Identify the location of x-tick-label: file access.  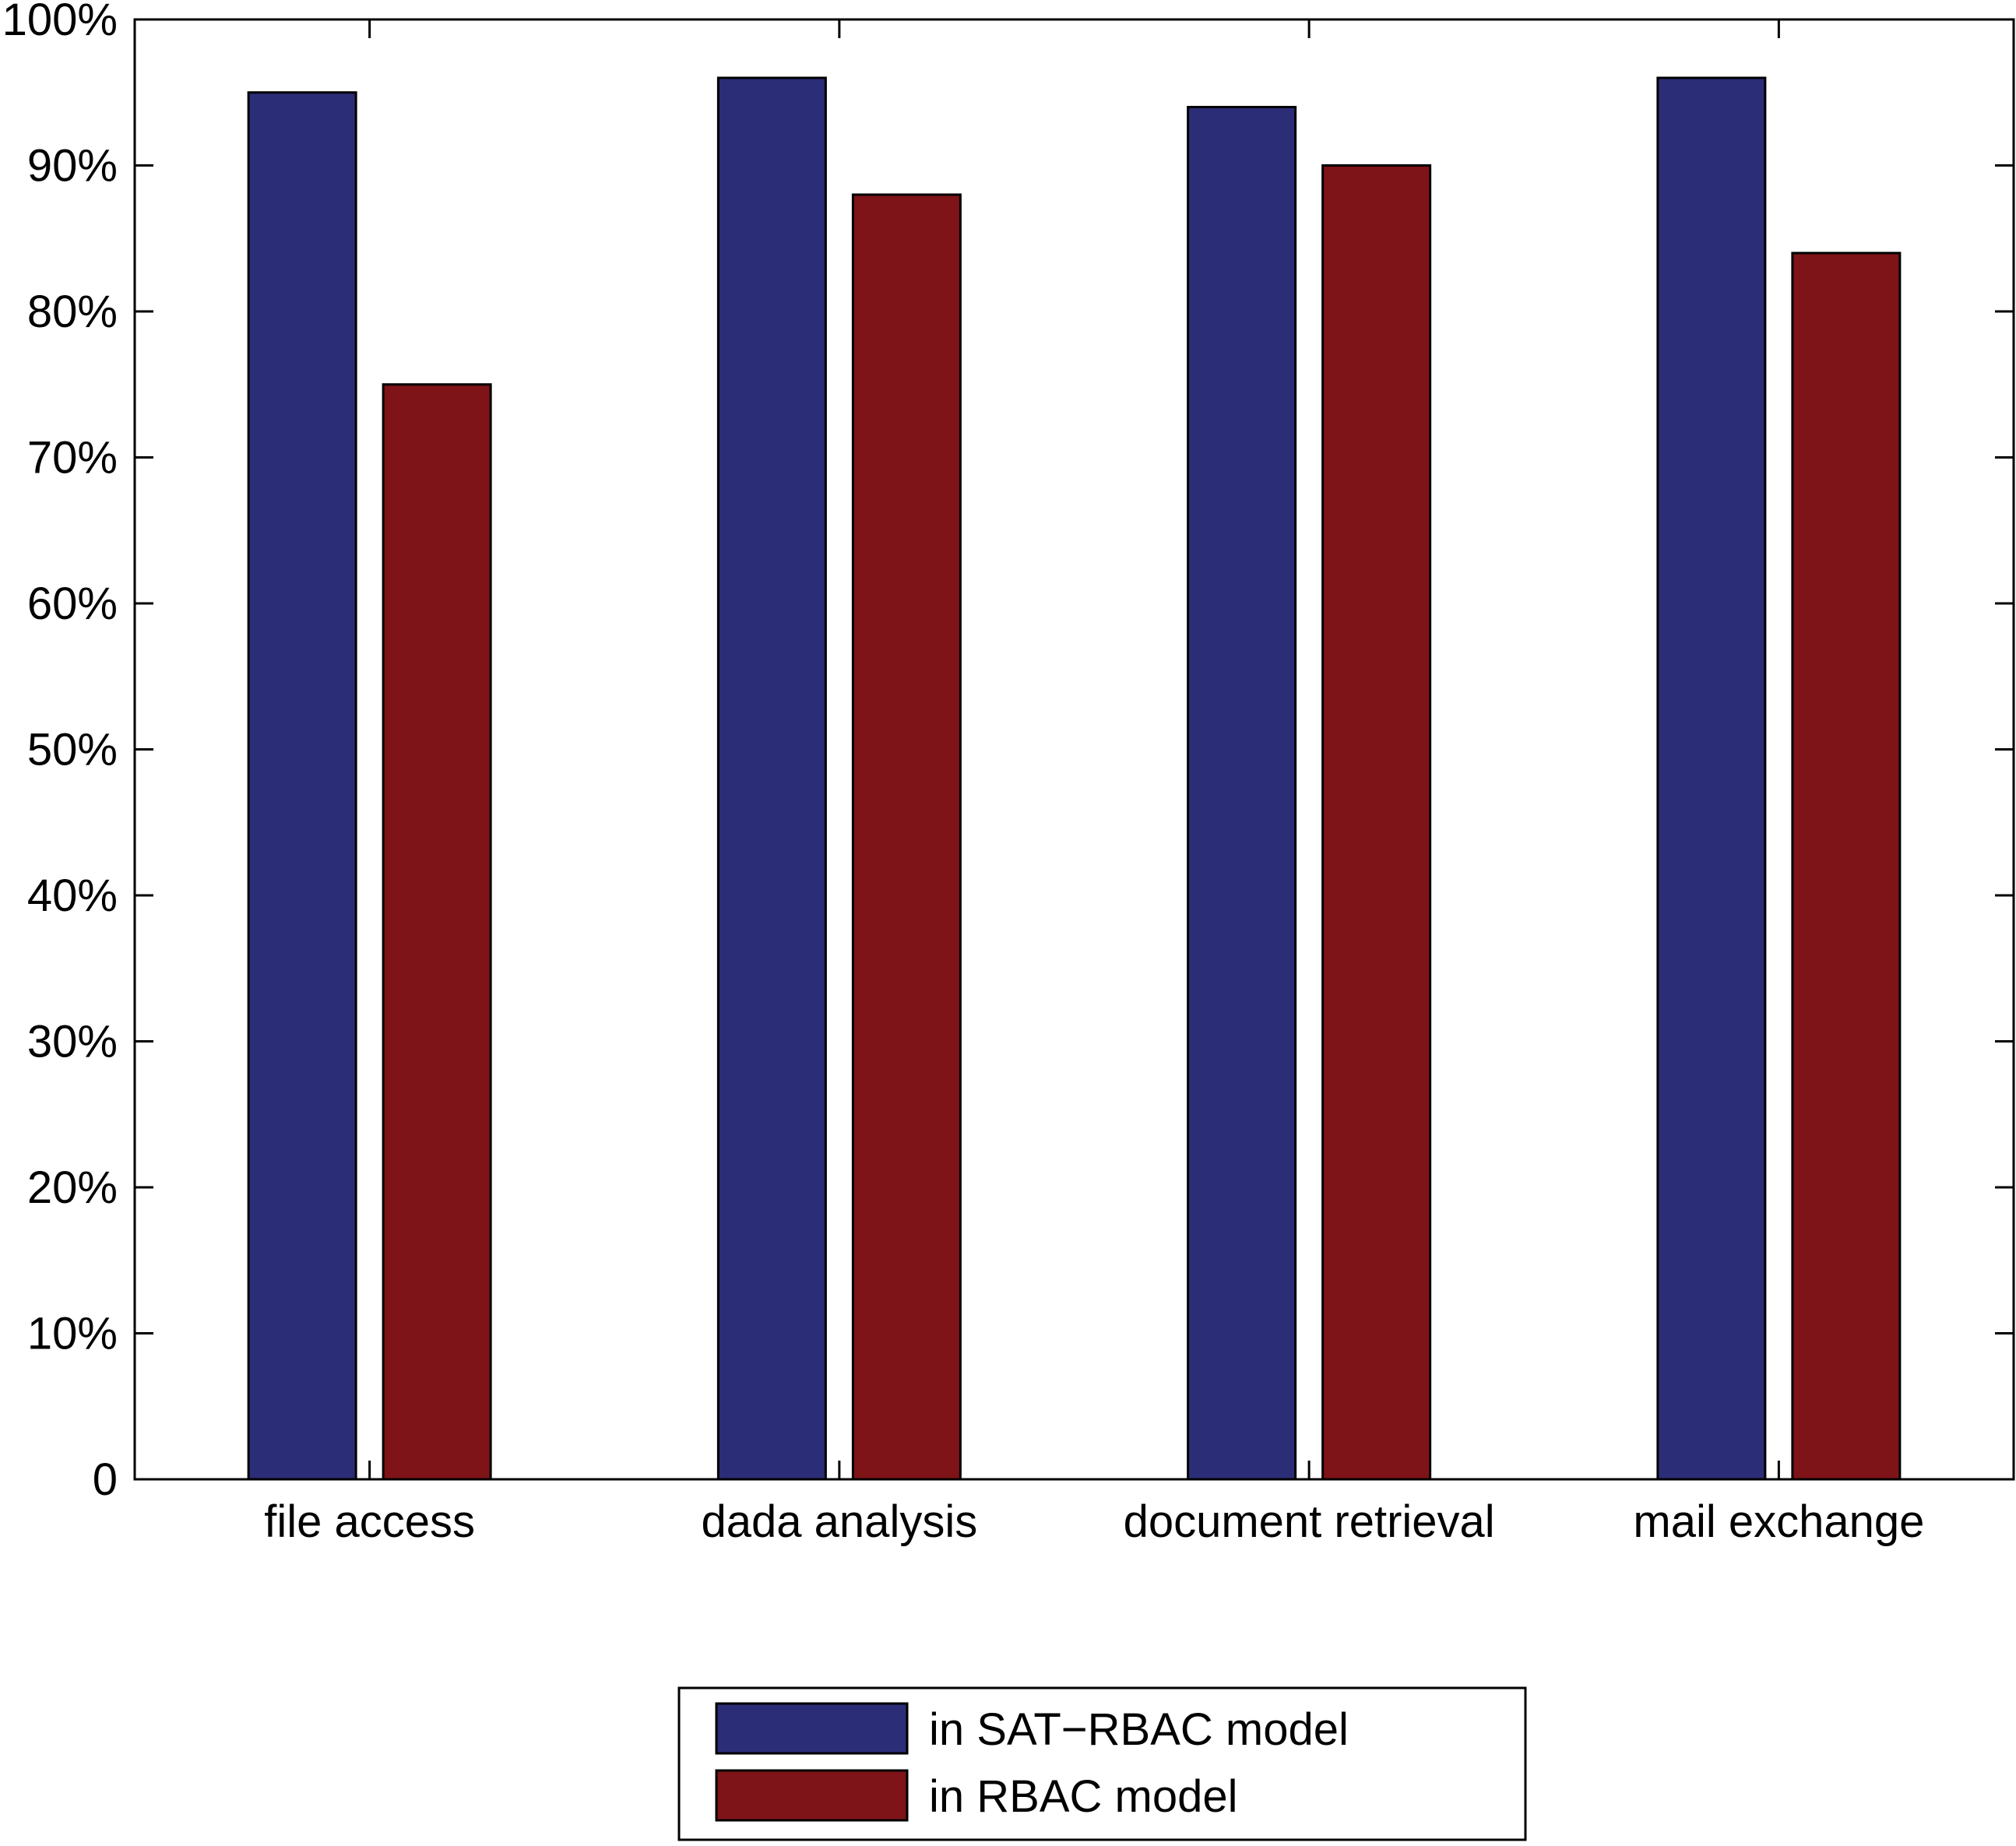
(369, 1522).